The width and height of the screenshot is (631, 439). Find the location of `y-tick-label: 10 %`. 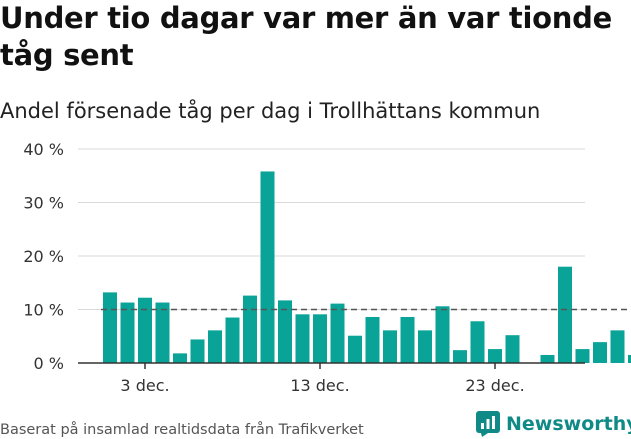

y-tick-label: 10 % is located at coordinates (43, 310).